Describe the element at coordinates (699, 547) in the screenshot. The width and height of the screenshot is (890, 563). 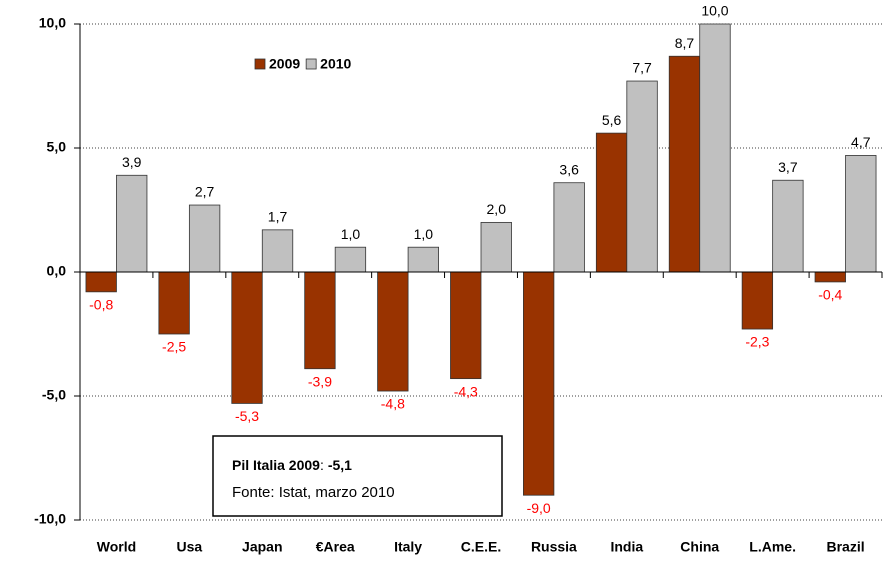
I see `x-tick-label: China` at that location.